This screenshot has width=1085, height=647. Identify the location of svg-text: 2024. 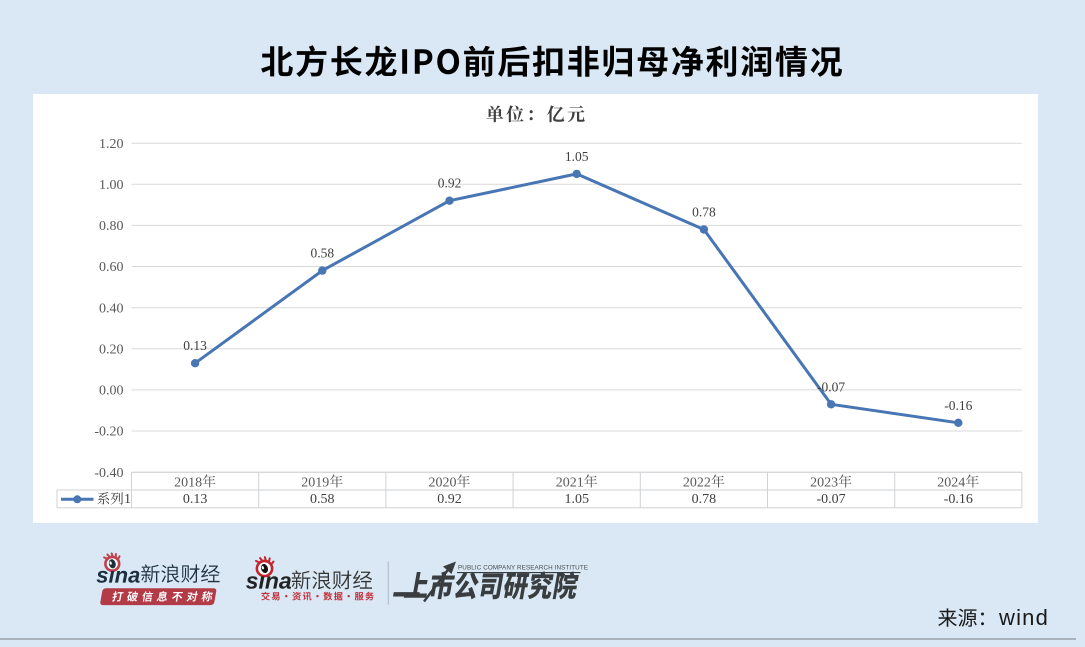
(951, 482).